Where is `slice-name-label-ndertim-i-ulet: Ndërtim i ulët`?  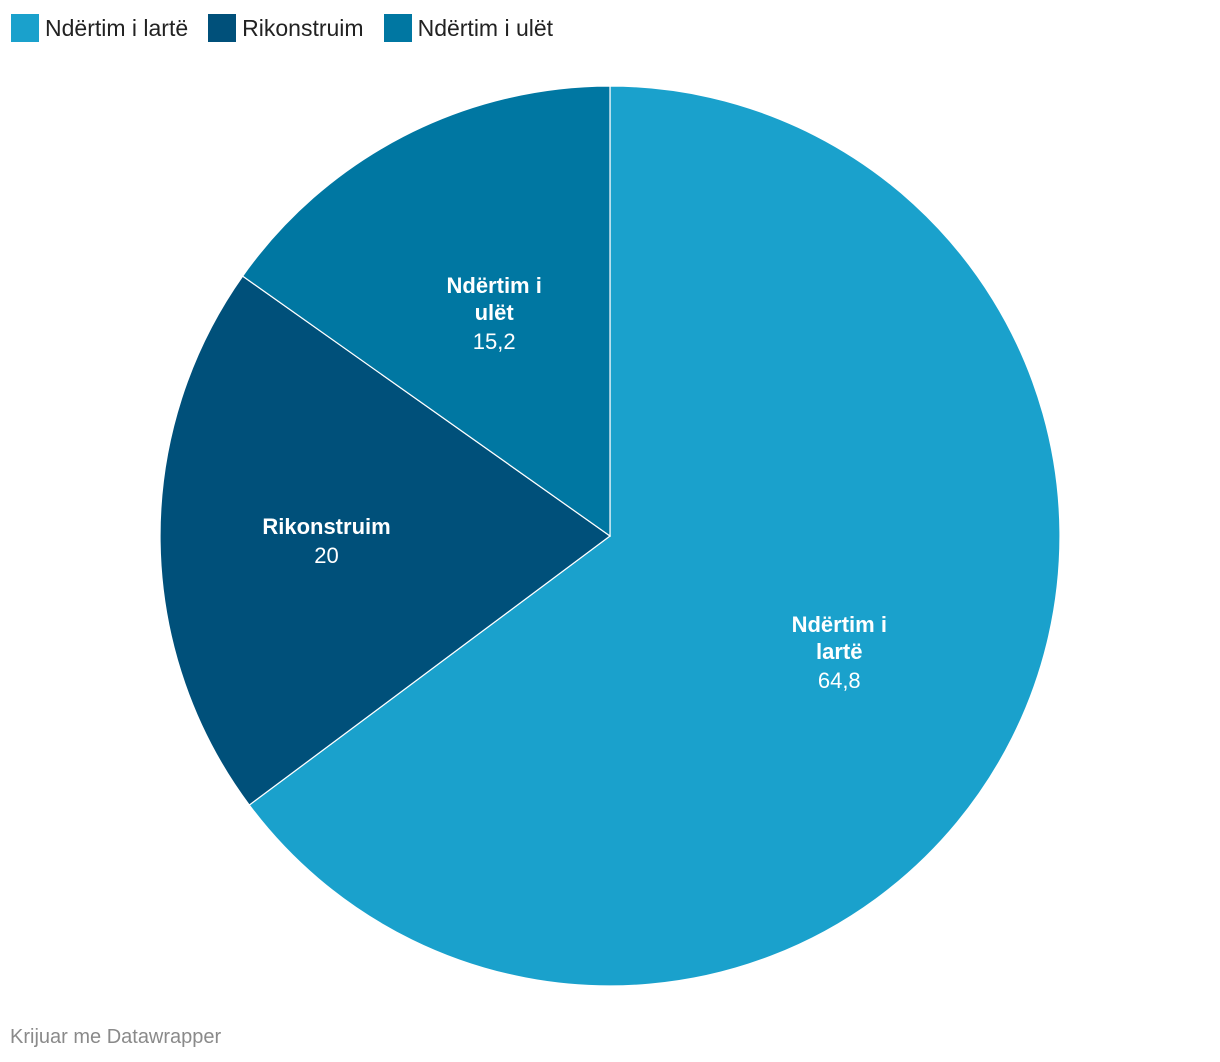 slice-name-label-ndertim-i-ulet: Ndërtim i ulët is located at coordinates (494, 299).